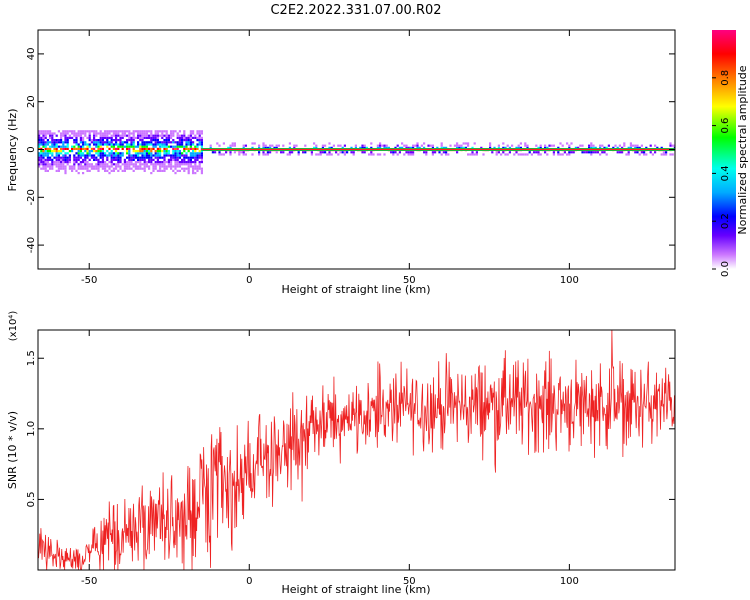 The width and height of the screenshot is (750, 600). I want to click on y-tick-label: 0, so click(31, 149).